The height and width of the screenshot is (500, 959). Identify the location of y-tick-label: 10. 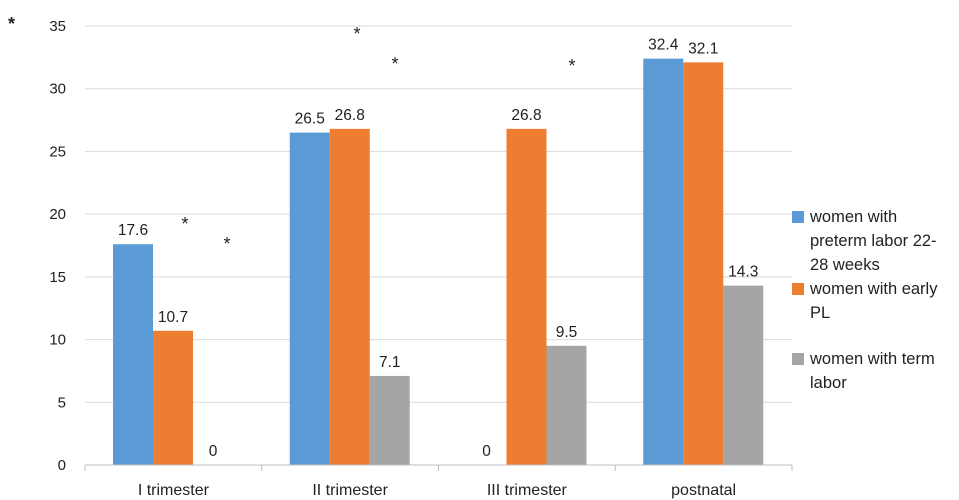
(57, 340).